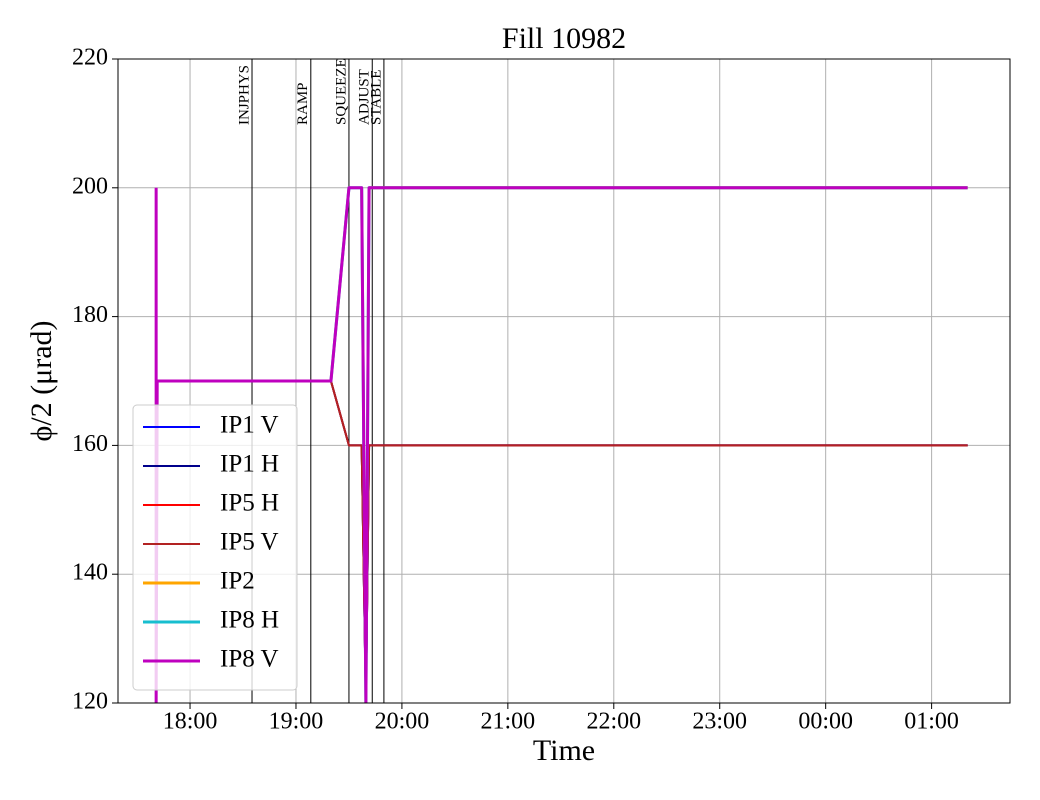  Describe the element at coordinates (303, 103) in the screenshot. I see `phase-label: RAMP` at that location.